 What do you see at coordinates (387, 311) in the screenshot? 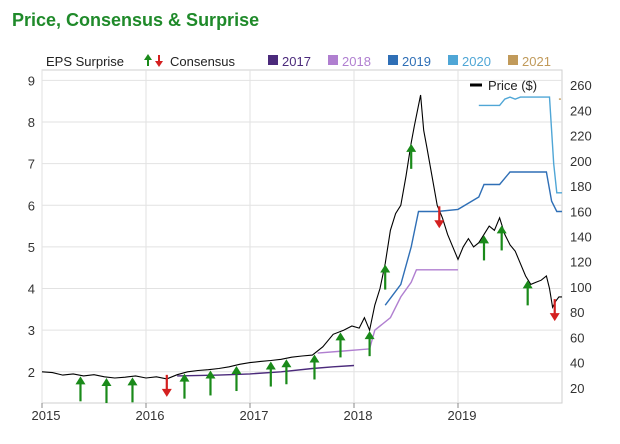
I see `consensus-line-2018` at bounding box center [387, 311].